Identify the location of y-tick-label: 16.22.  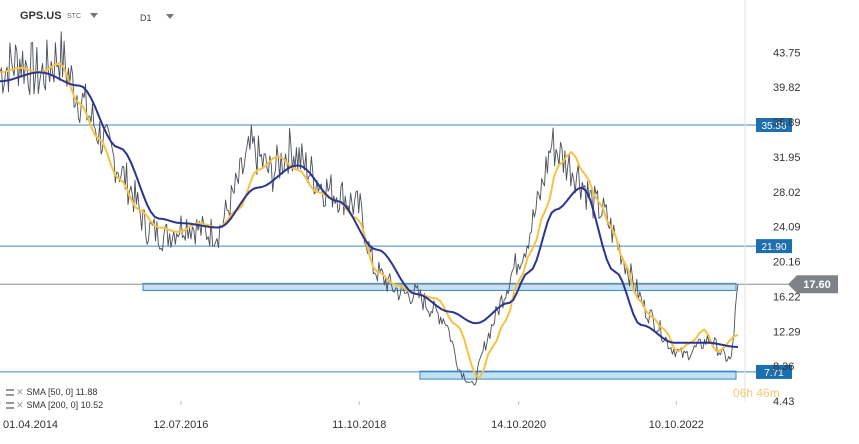
(787, 297).